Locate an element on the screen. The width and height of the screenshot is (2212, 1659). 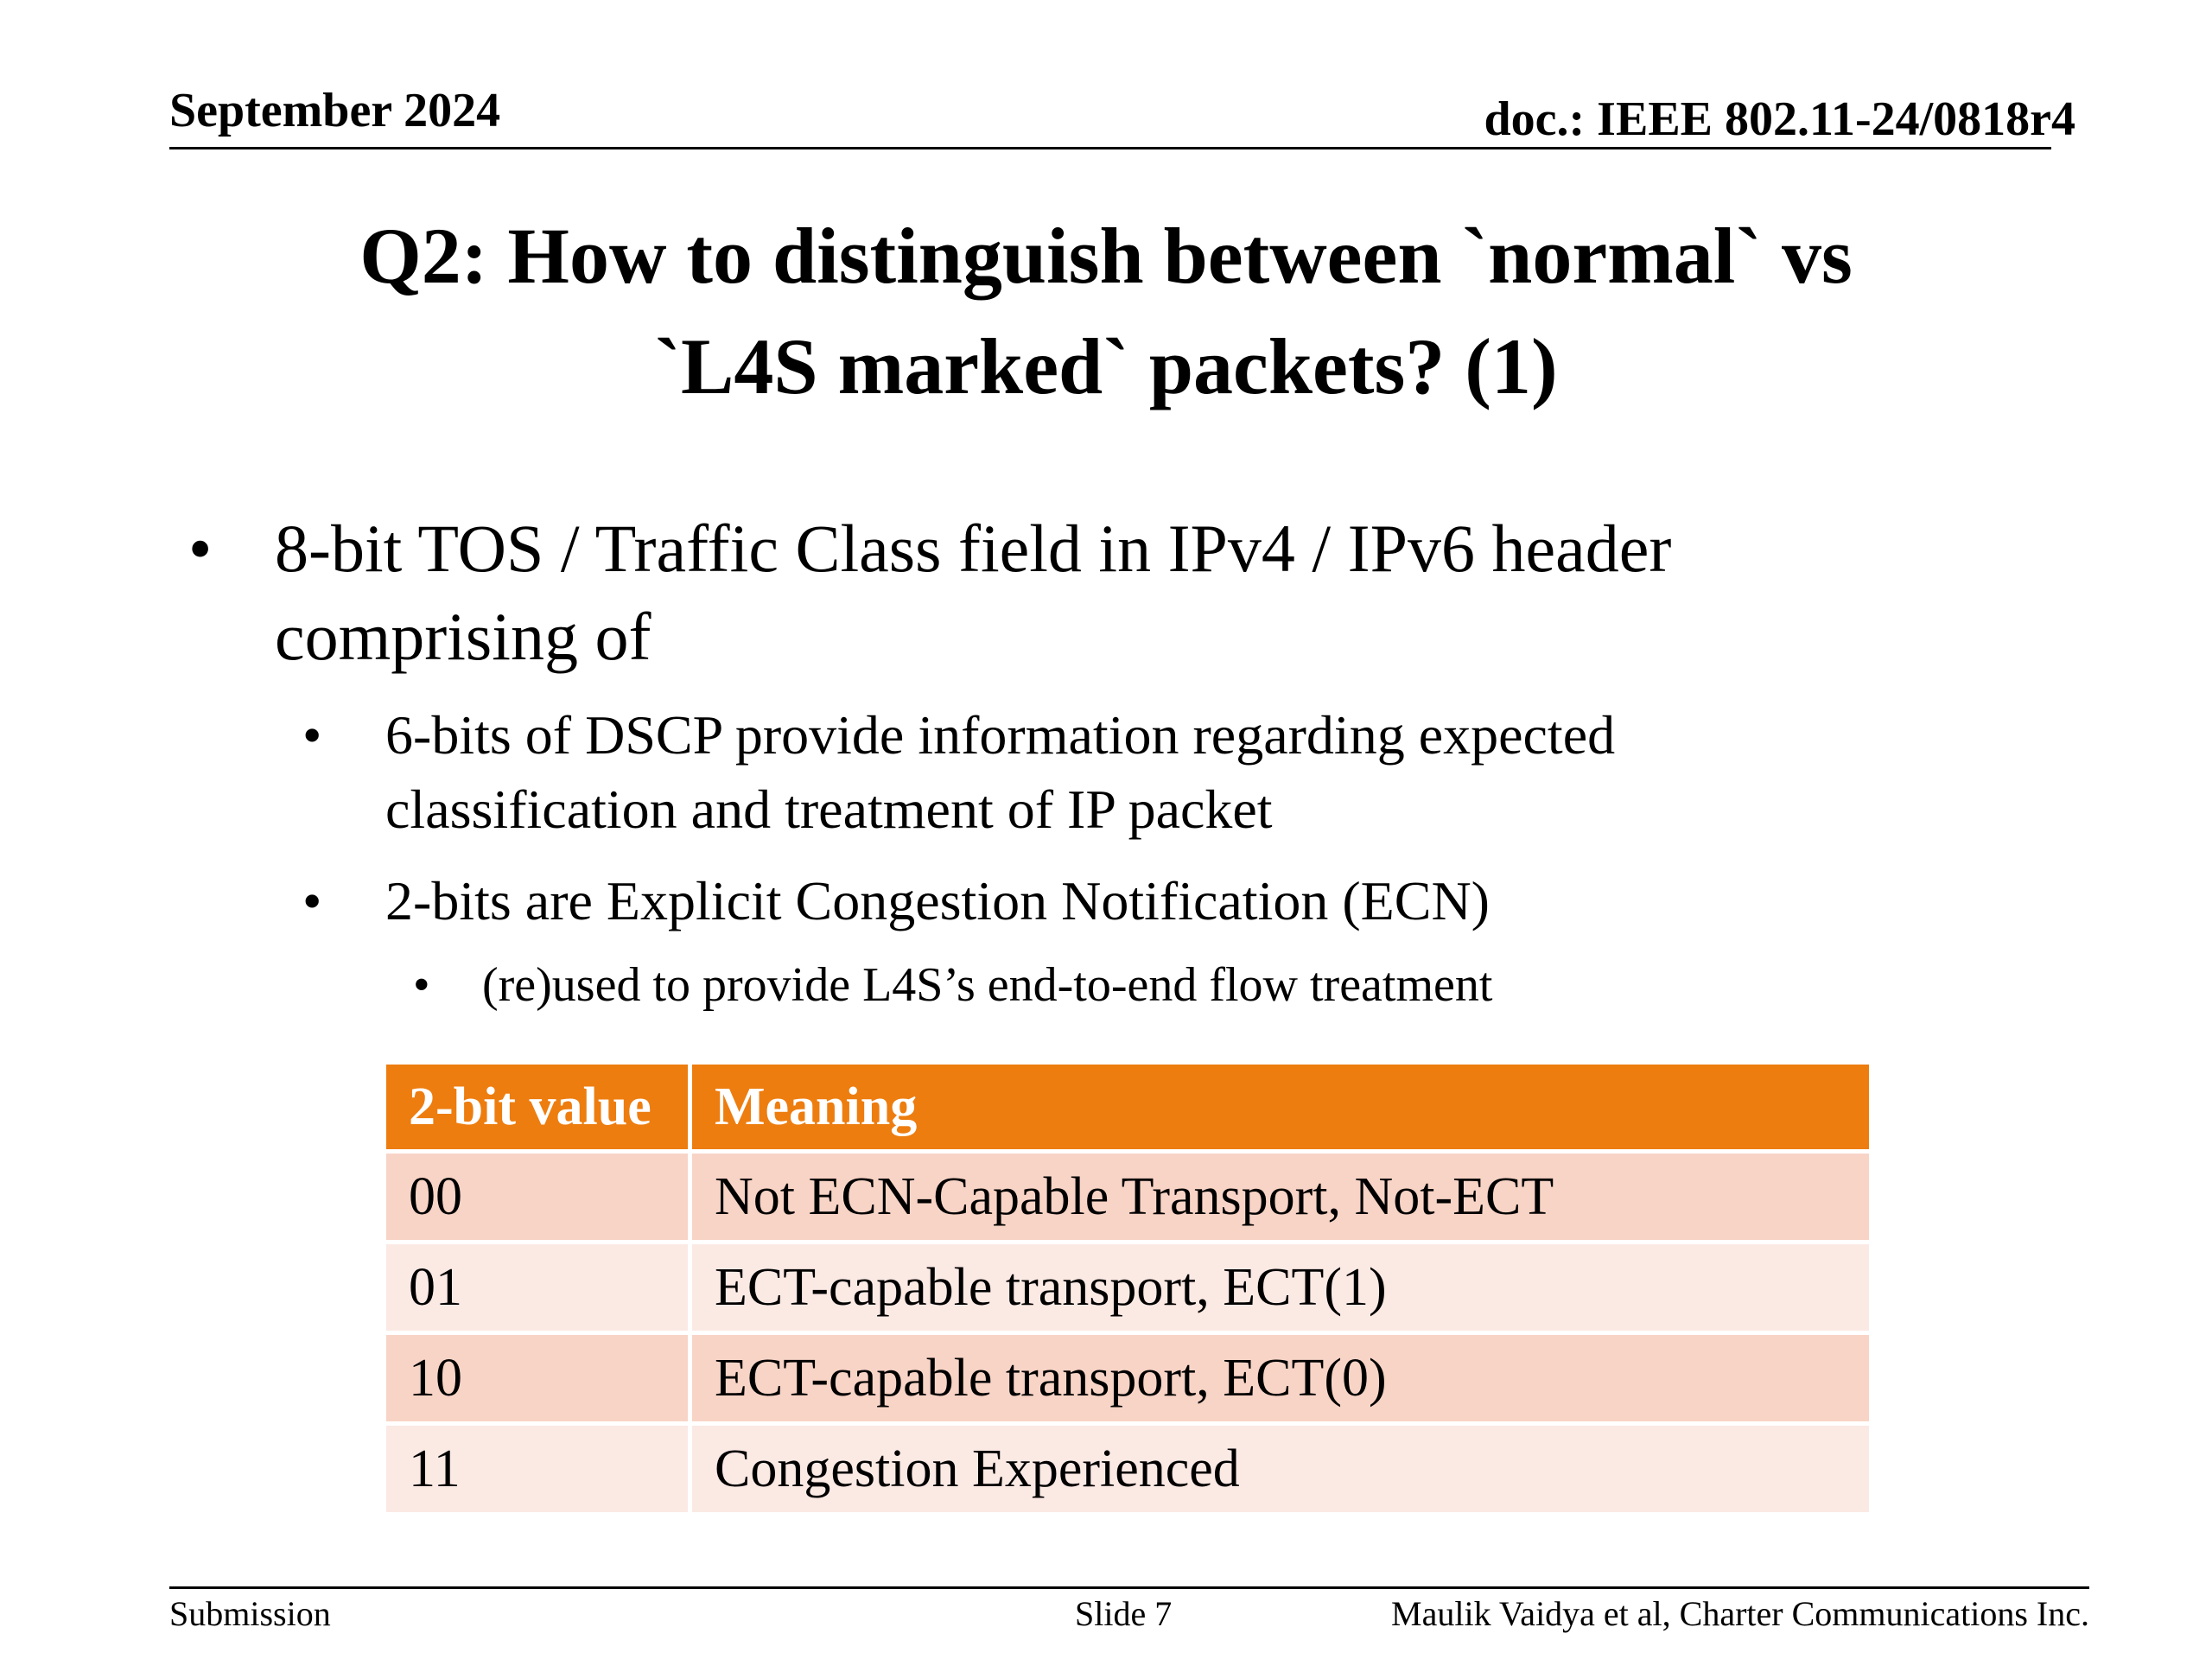
table-row: 01 ECT-capable transport, ECT(1) is located at coordinates (1127, 1287).